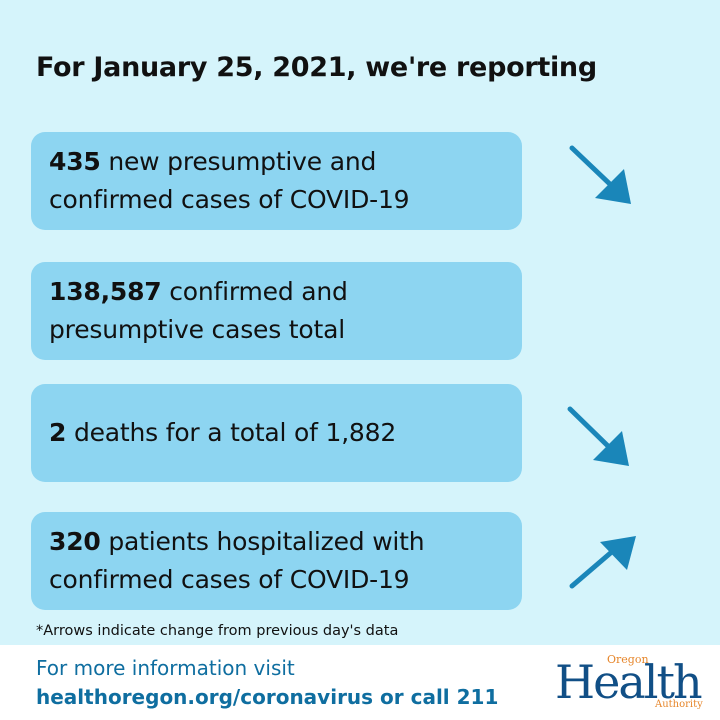  What do you see at coordinates (229, 579) in the screenshot?
I see `hospitalized-label-line2: confirmed cases of COVID-19` at bounding box center [229, 579].